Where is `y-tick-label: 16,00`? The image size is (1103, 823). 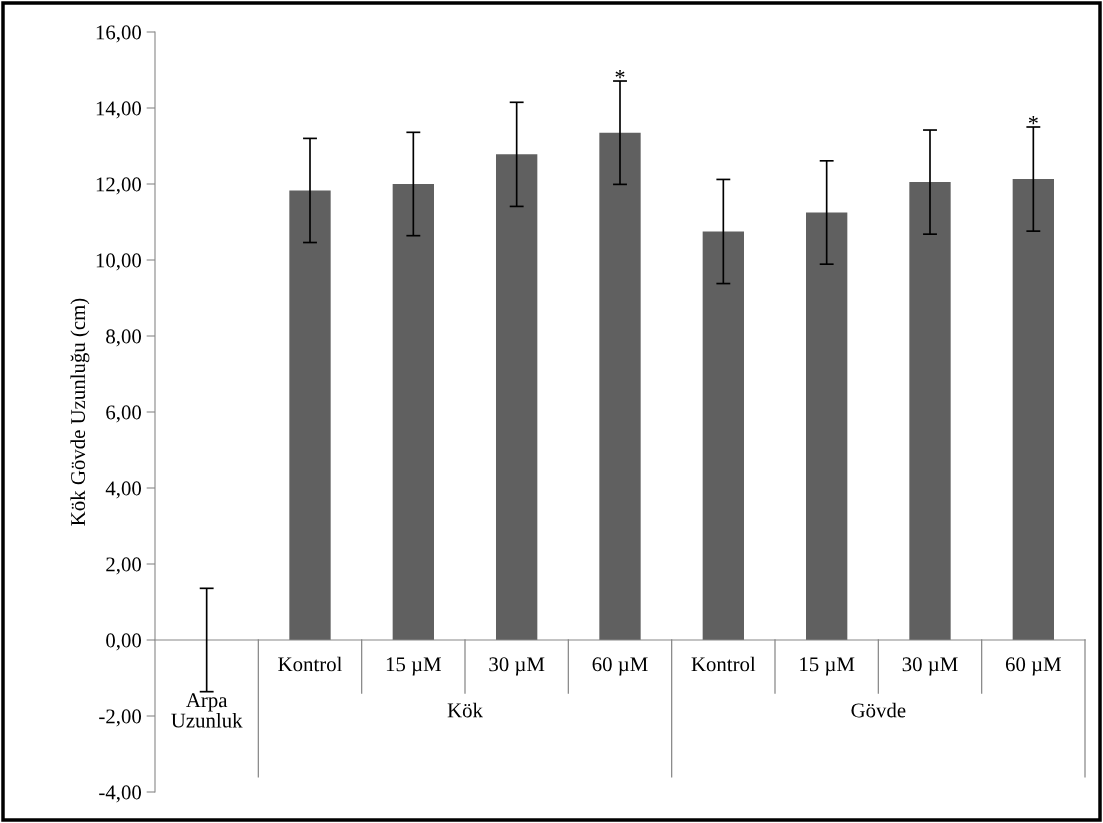
y-tick-label: 16,00 is located at coordinates (119, 34).